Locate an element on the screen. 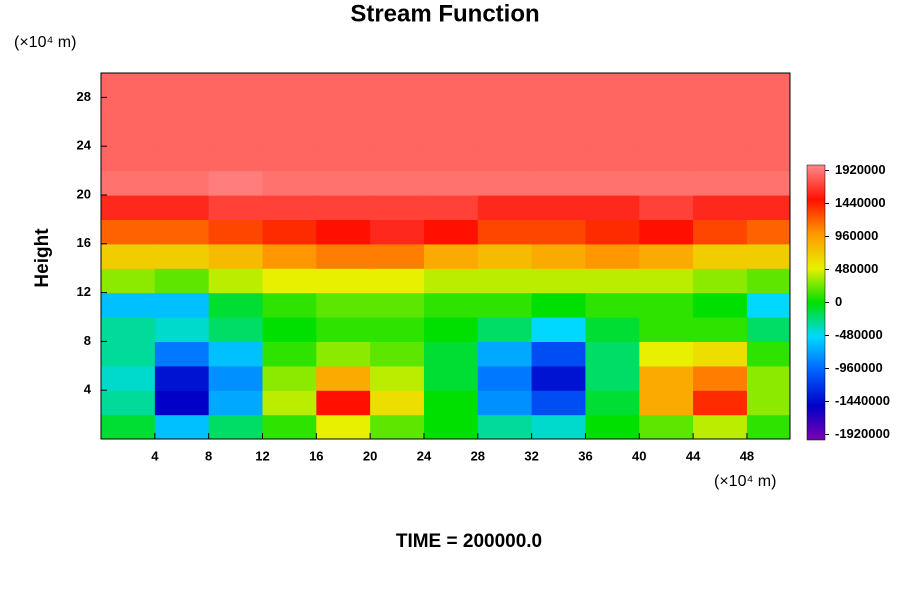 This screenshot has height=600, width=900. x-unit: (×10⁴ m) is located at coordinates (745, 481).